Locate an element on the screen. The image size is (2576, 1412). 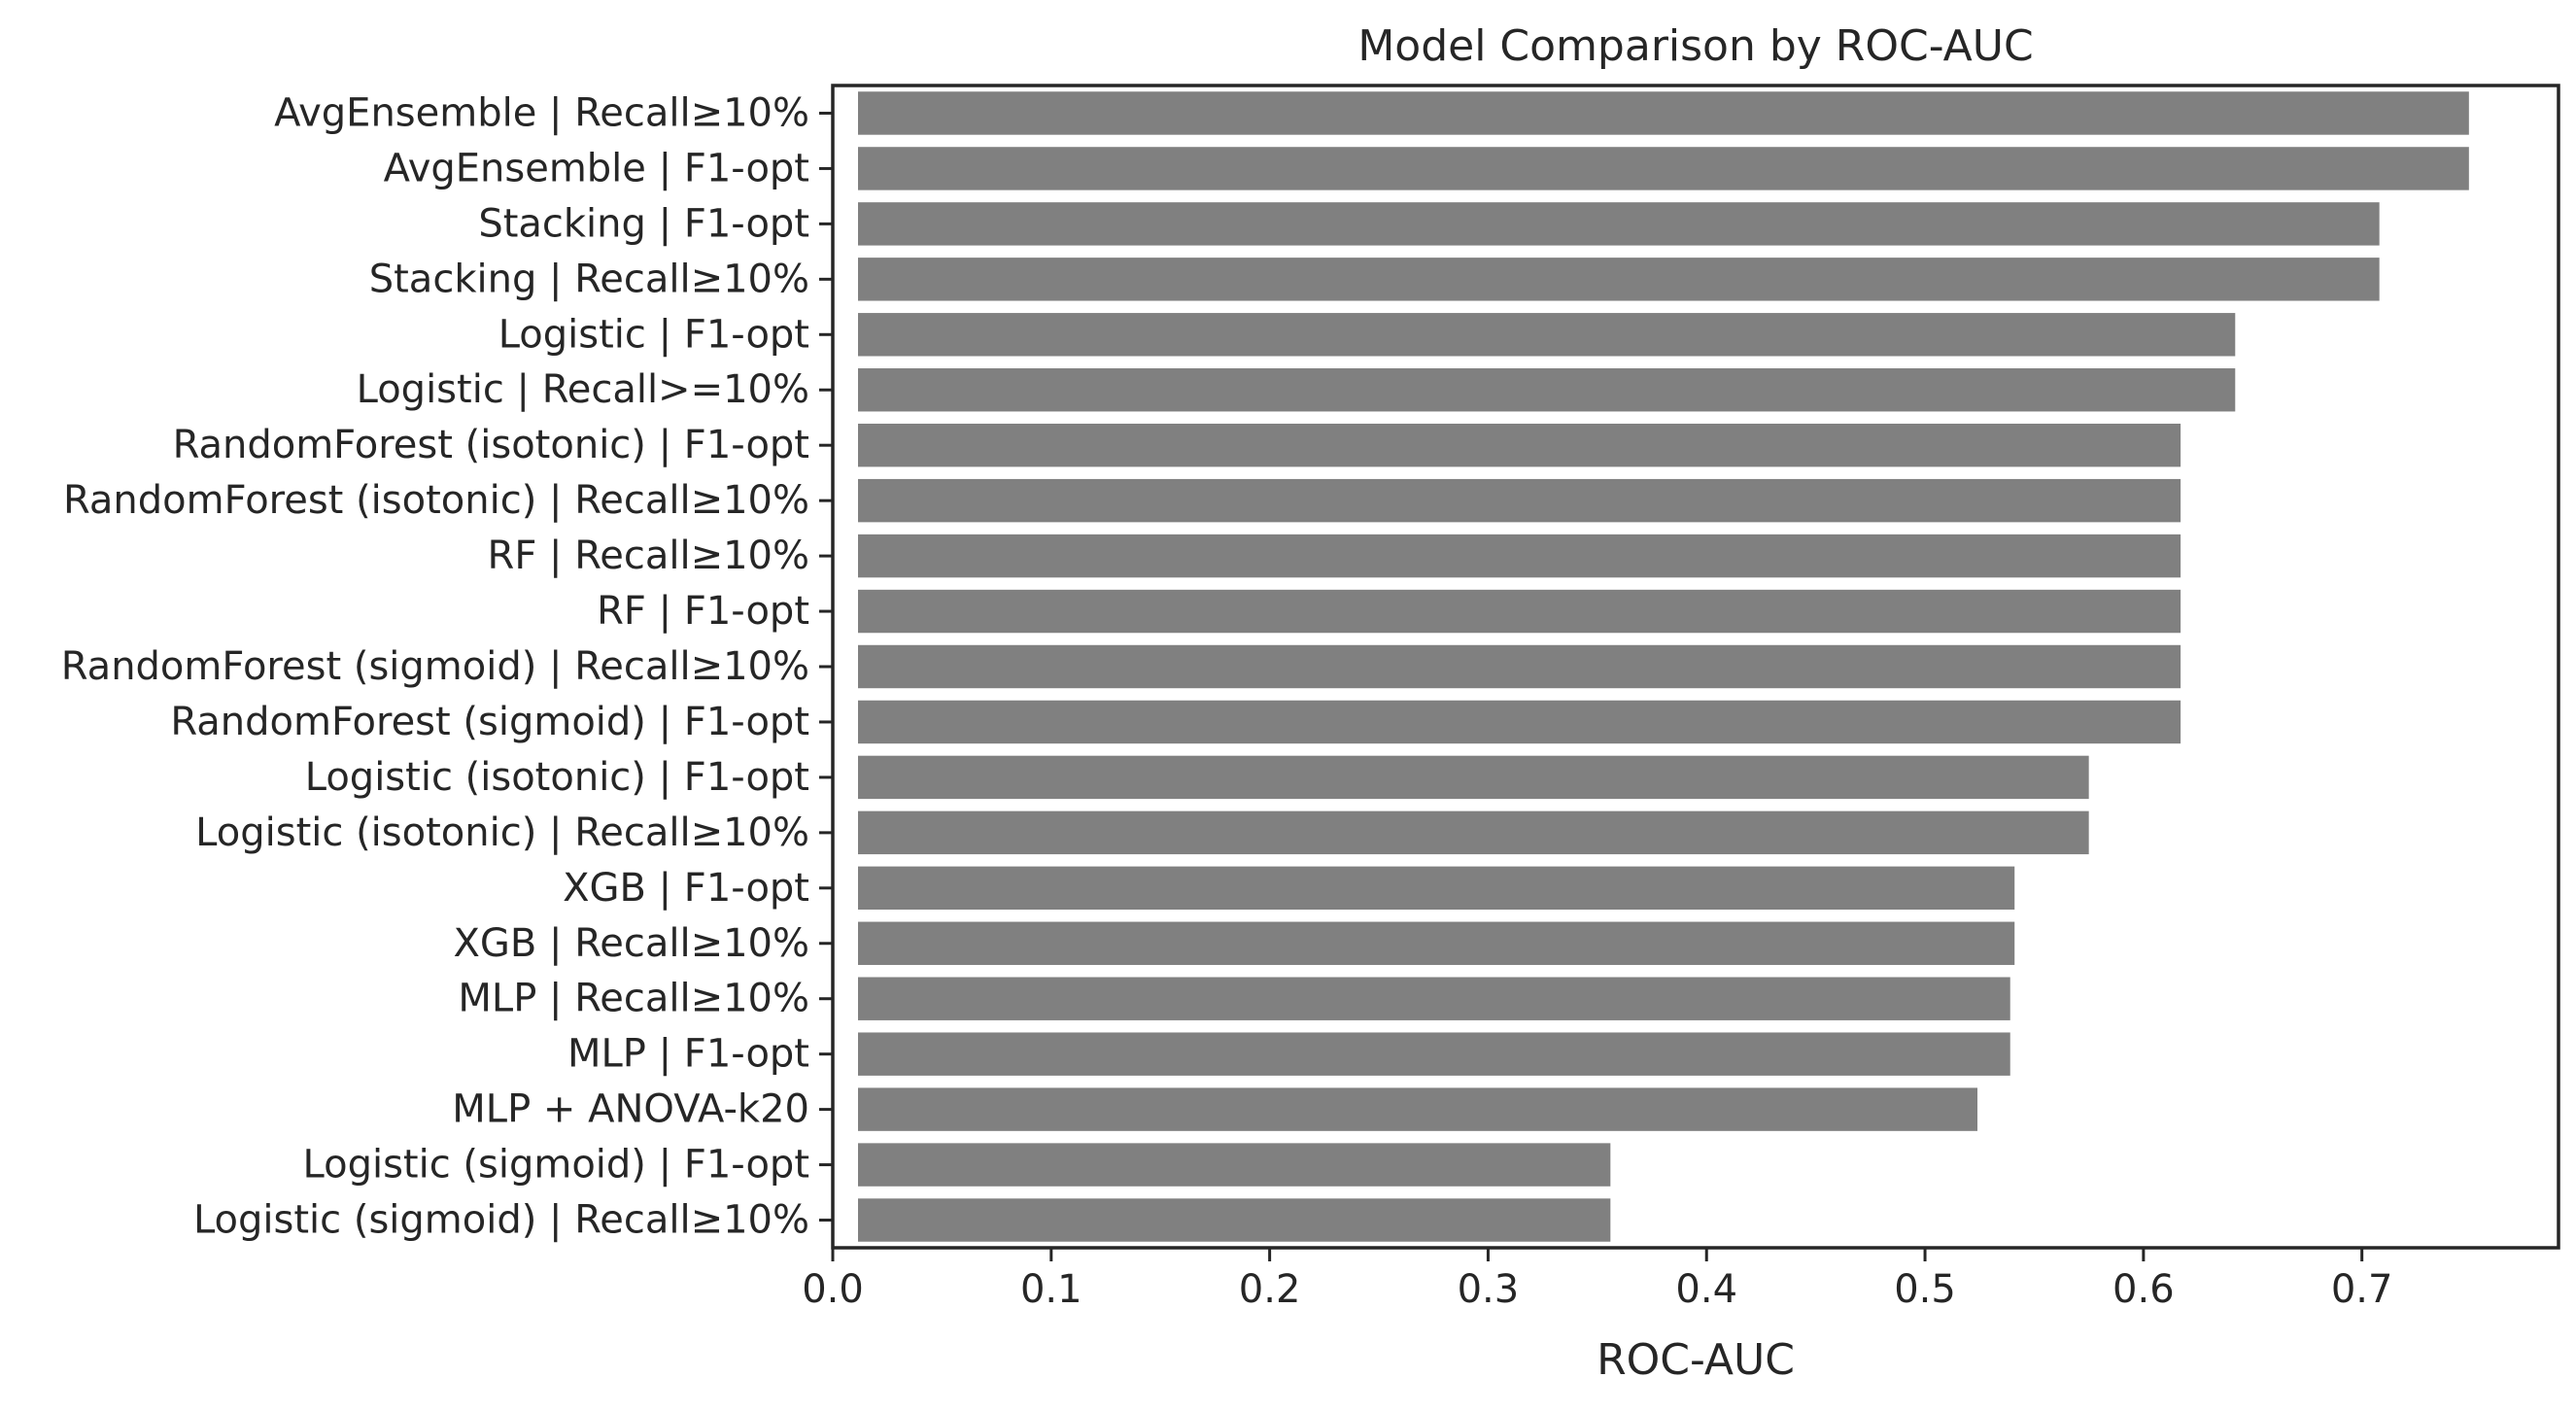
y-tick-label: RF | Recall≥10% is located at coordinates (649, 556).